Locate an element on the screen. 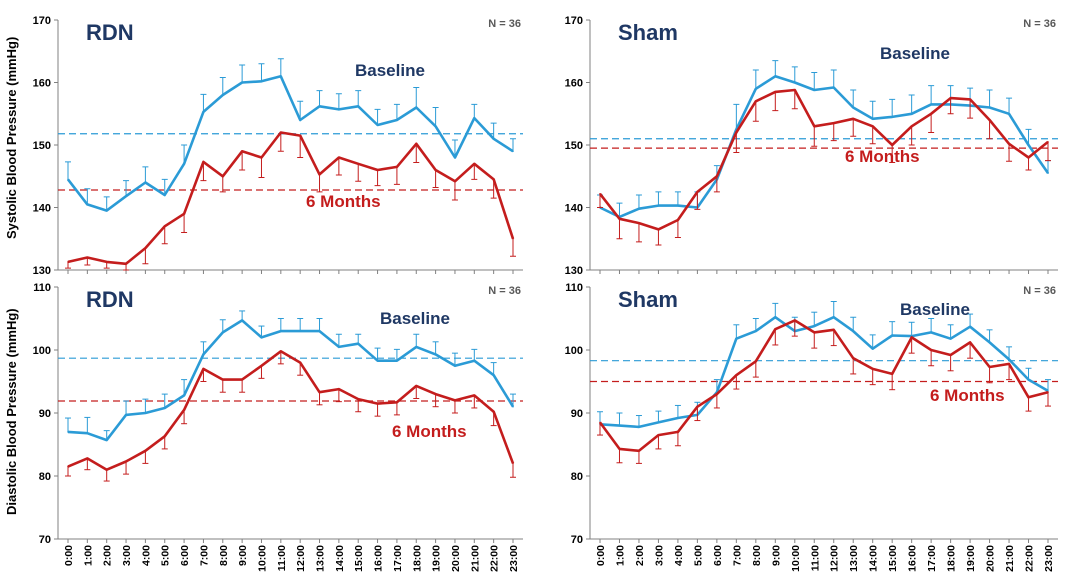  x-tick-label: 11:00 is located at coordinates (815, 558).